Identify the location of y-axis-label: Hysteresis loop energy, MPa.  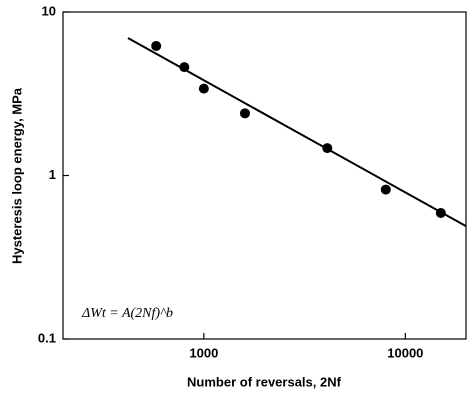
(16, 175).